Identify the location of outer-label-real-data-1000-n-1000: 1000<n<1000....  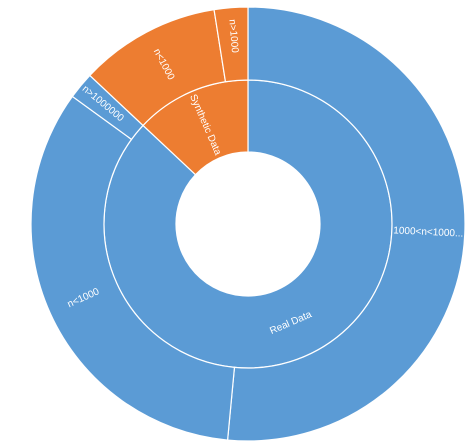
(428, 232).